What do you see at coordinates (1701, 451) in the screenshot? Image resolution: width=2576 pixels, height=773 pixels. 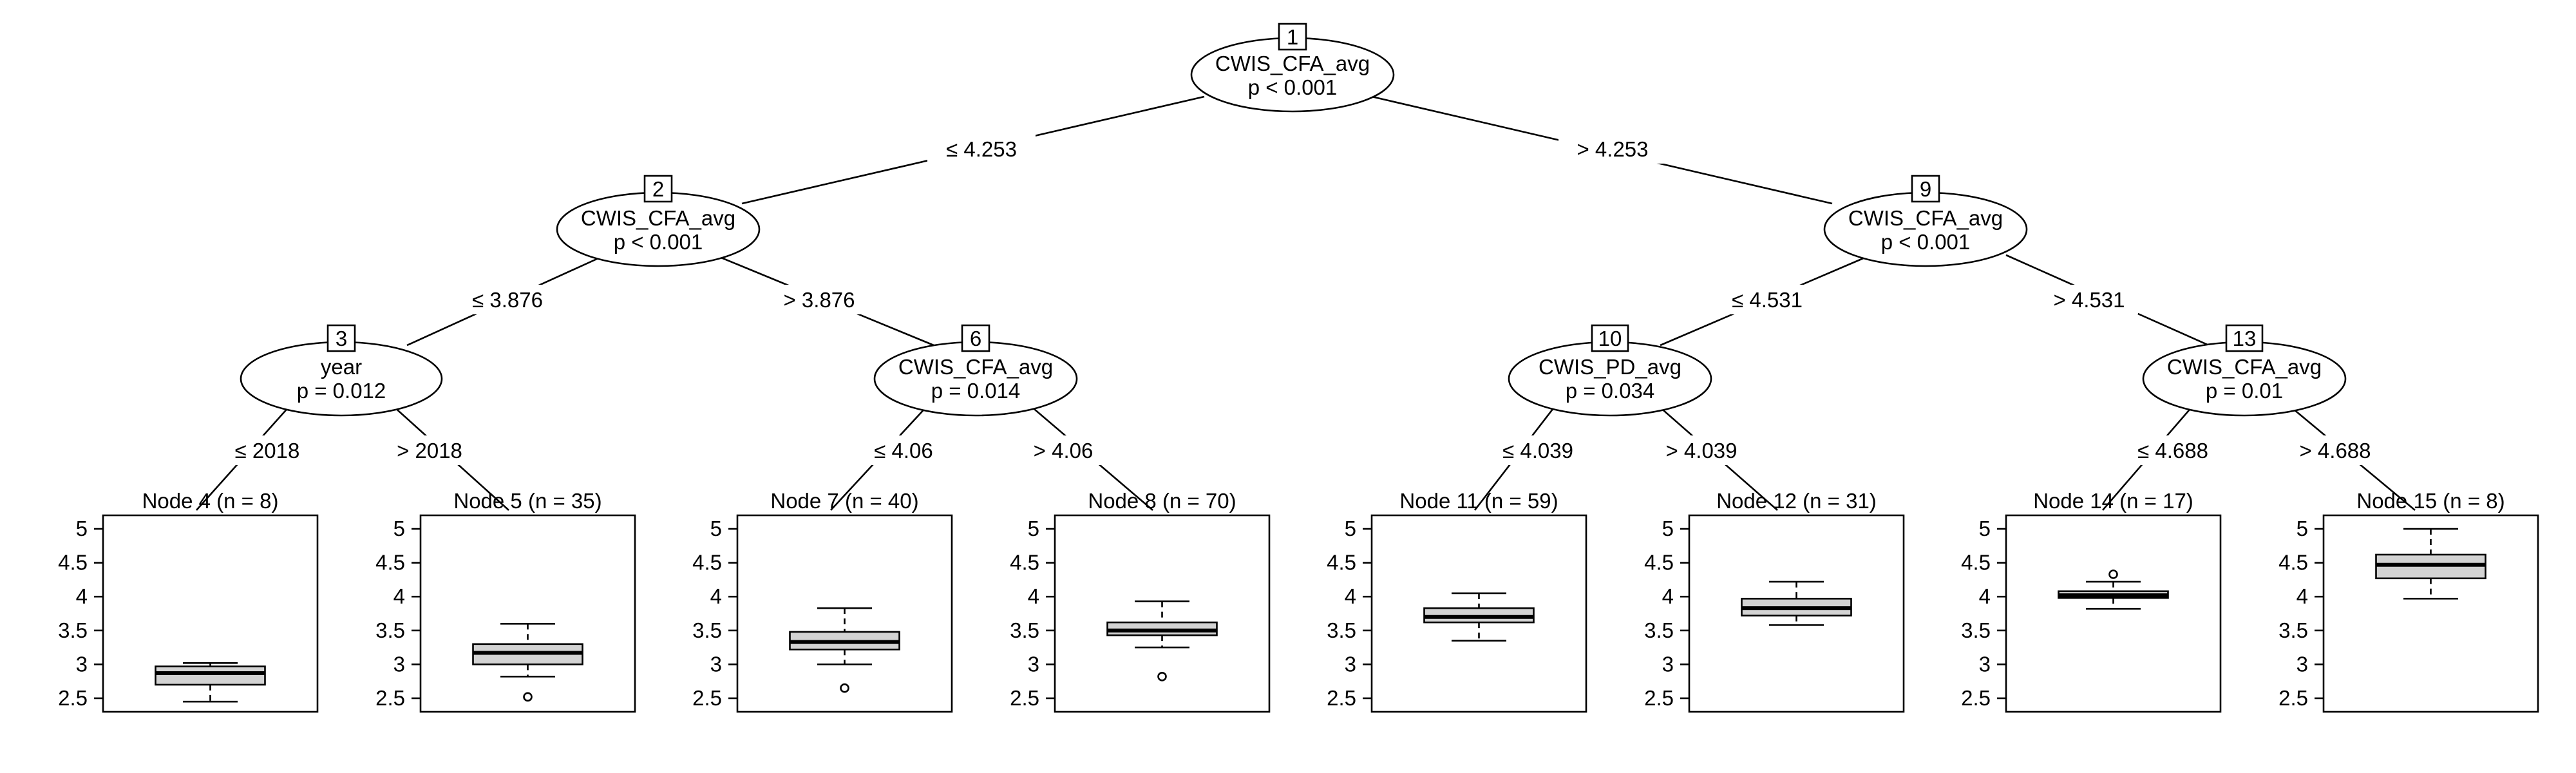 I see `edge-label: > 4.039` at bounding box center [1701, 451].